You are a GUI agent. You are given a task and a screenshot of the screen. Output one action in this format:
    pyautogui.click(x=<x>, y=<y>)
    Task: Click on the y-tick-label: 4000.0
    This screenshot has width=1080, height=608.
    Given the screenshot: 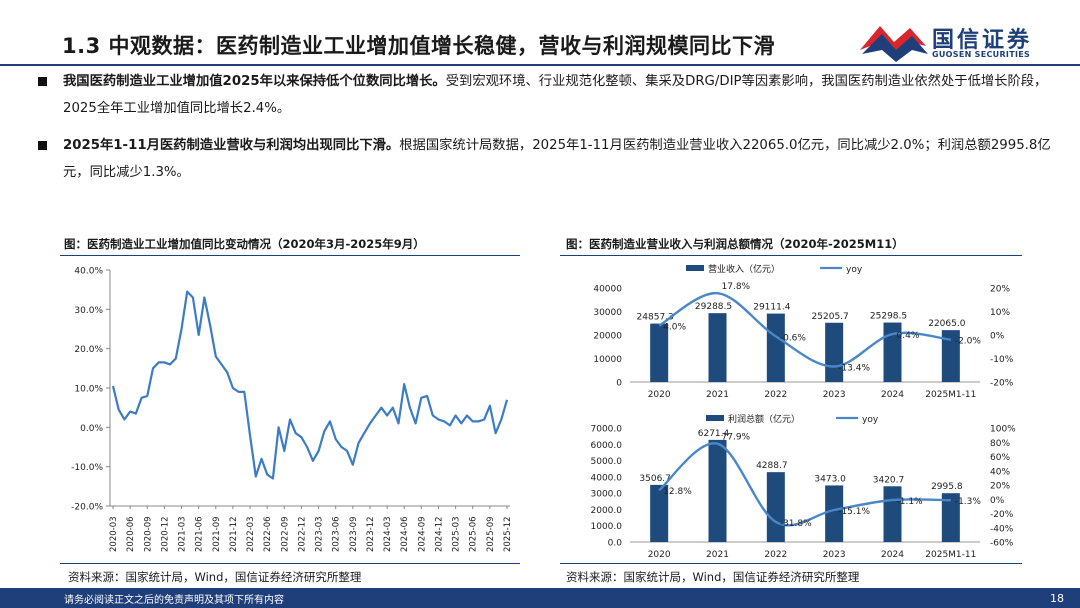 What is the action you would take?
    pyautogui.click(x=607, y=478)
    